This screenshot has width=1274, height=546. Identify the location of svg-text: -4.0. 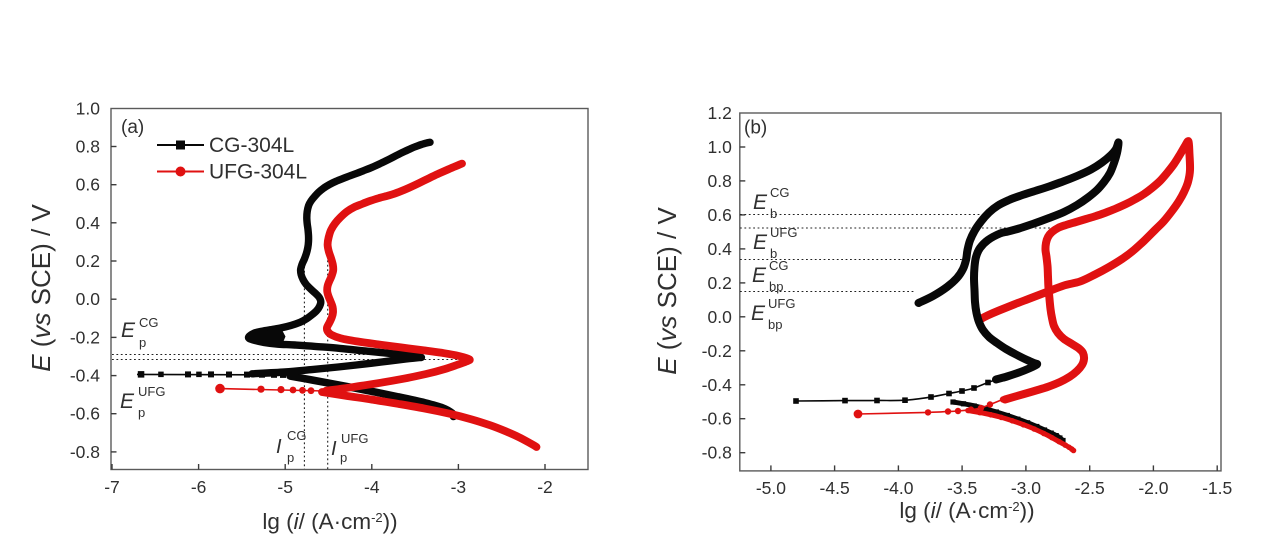
(898, 488).